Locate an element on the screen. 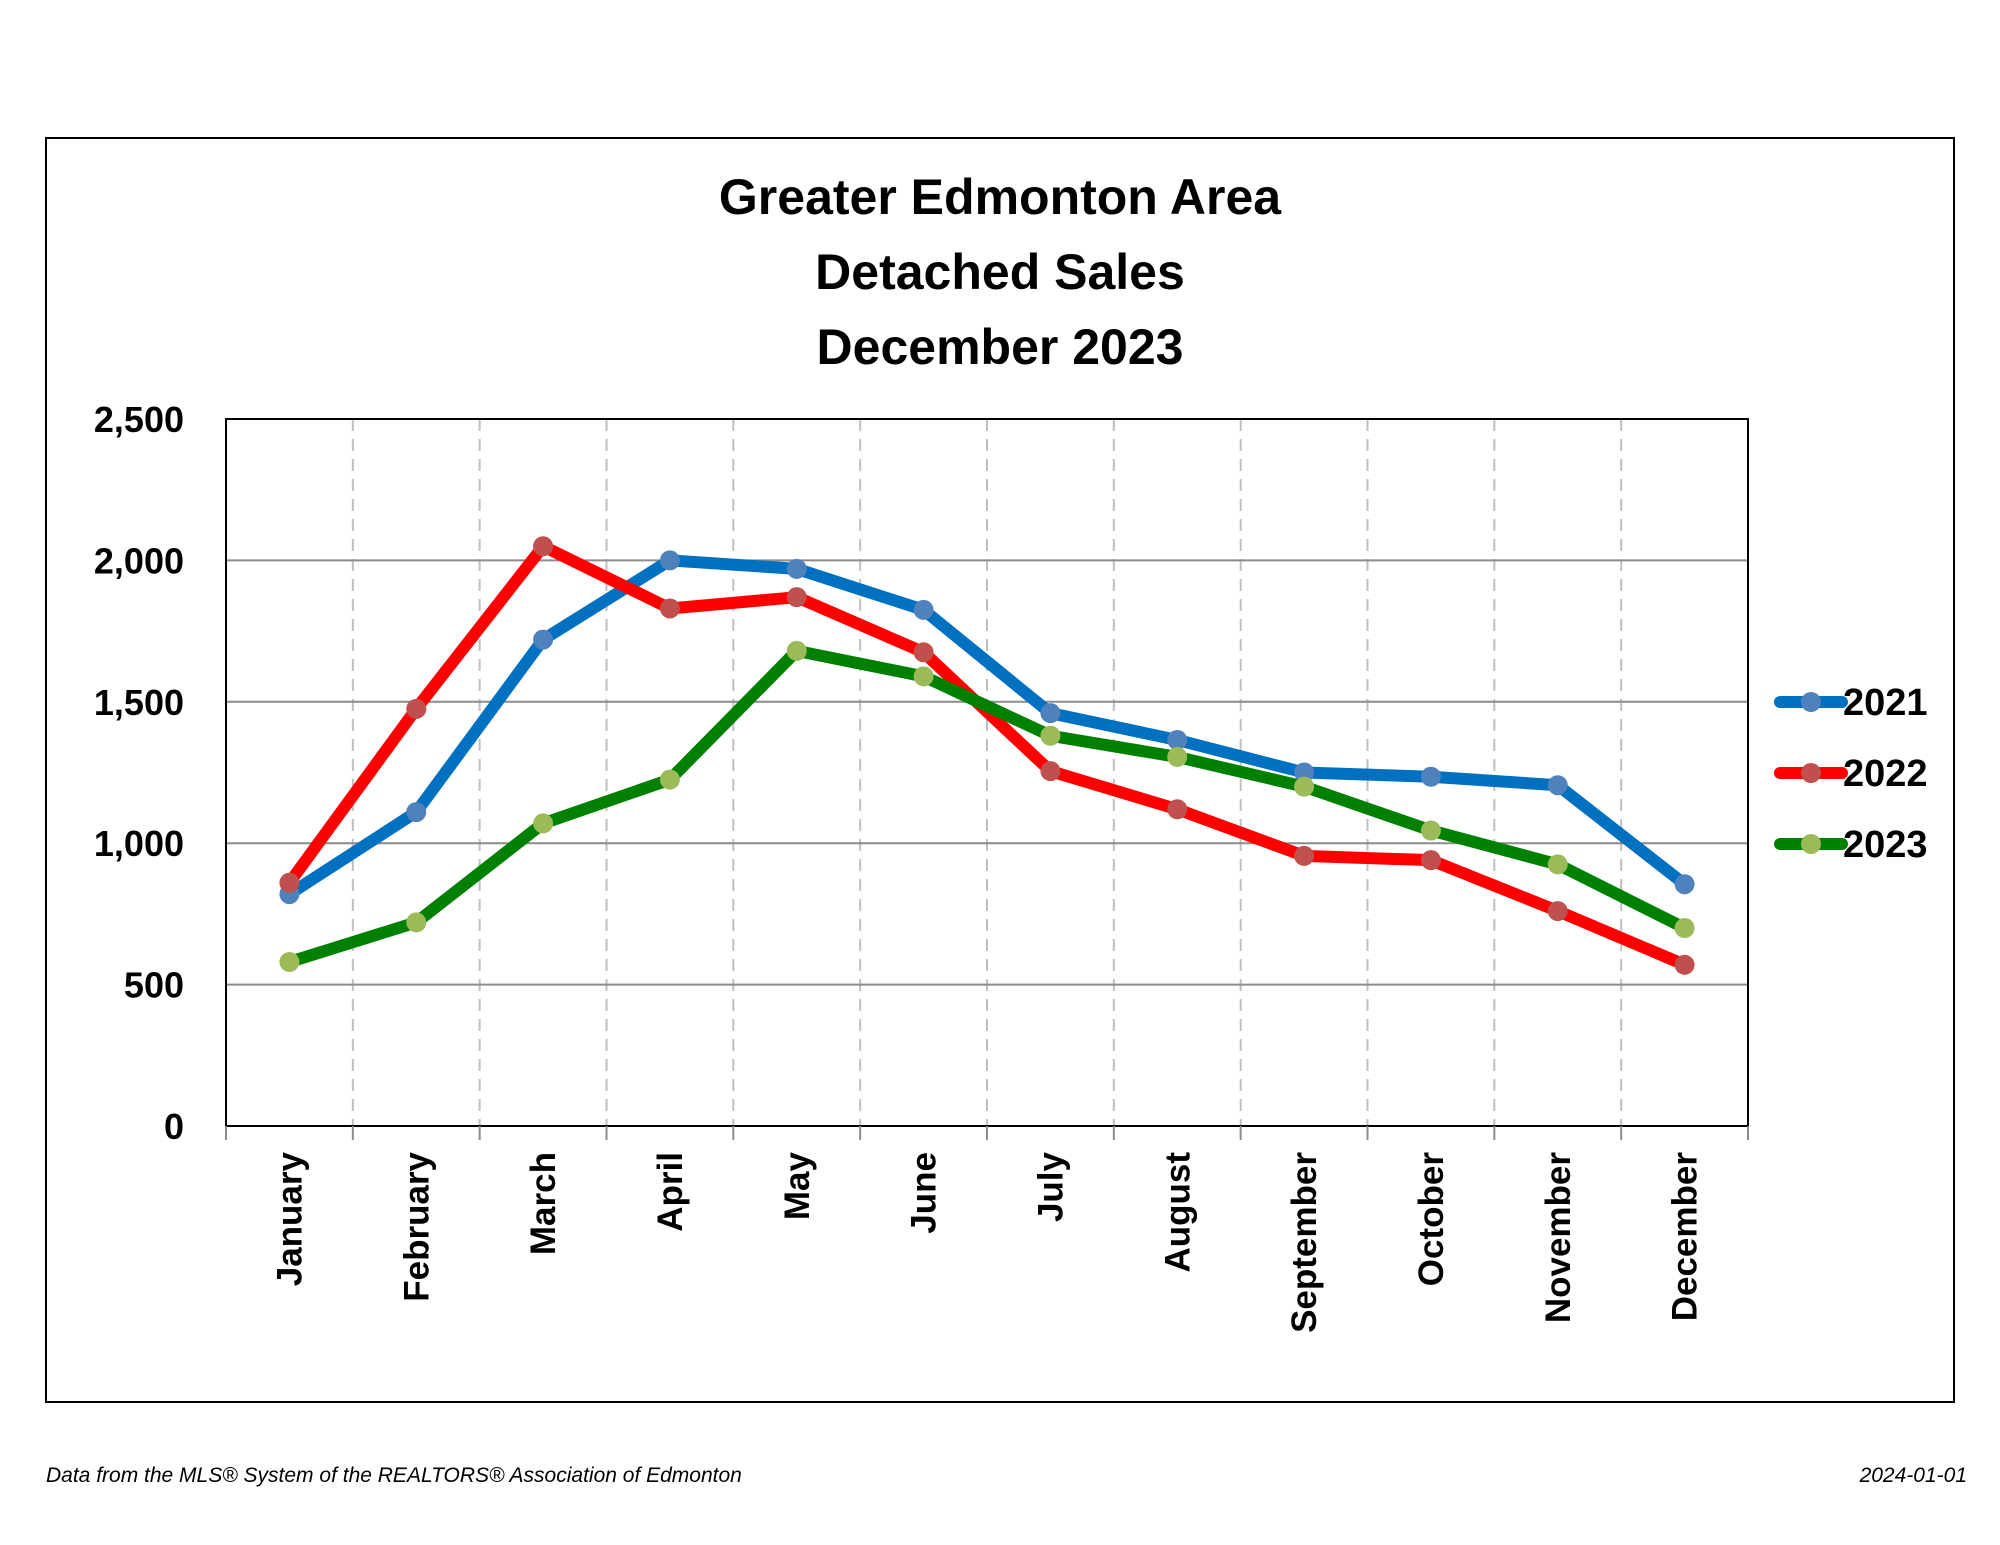  y-tick-label: 2,500 is located at coordinates (139, 419).